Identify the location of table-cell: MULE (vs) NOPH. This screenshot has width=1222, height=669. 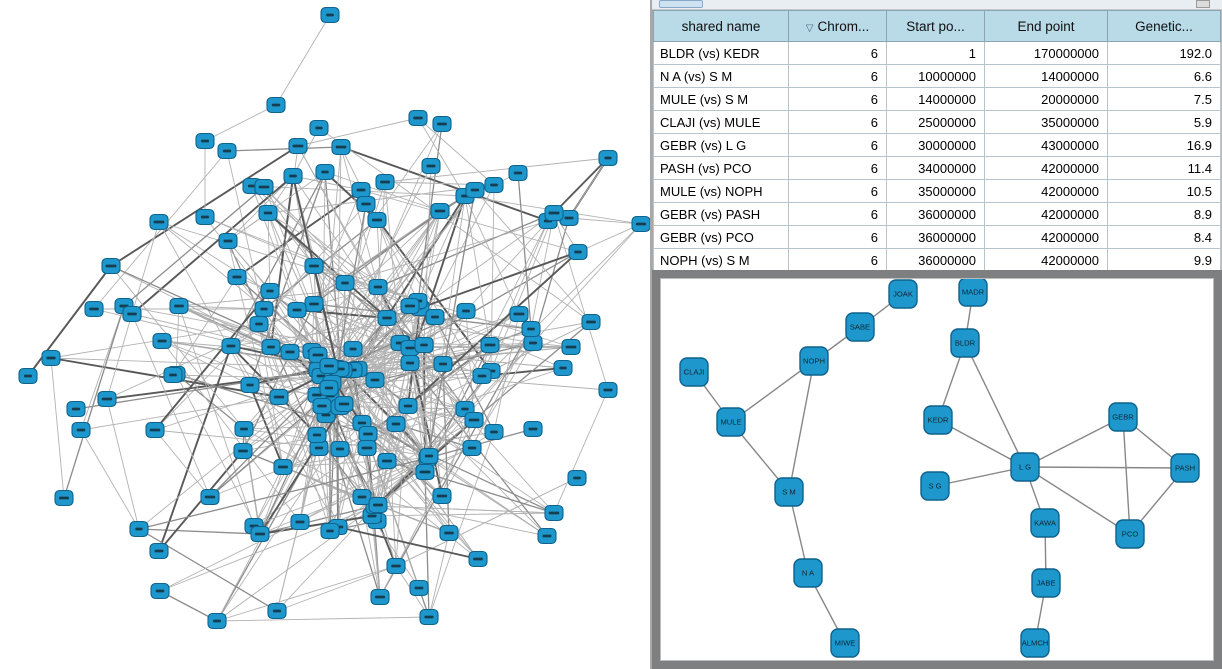
(721, 191).